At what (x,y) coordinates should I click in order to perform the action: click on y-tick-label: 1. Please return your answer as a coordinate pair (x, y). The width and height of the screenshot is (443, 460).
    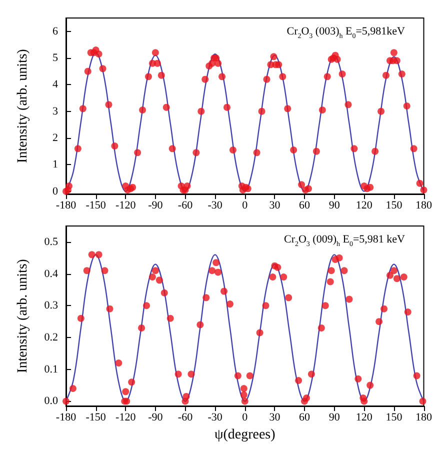
    Looking at the image, I should click on (55, 164).